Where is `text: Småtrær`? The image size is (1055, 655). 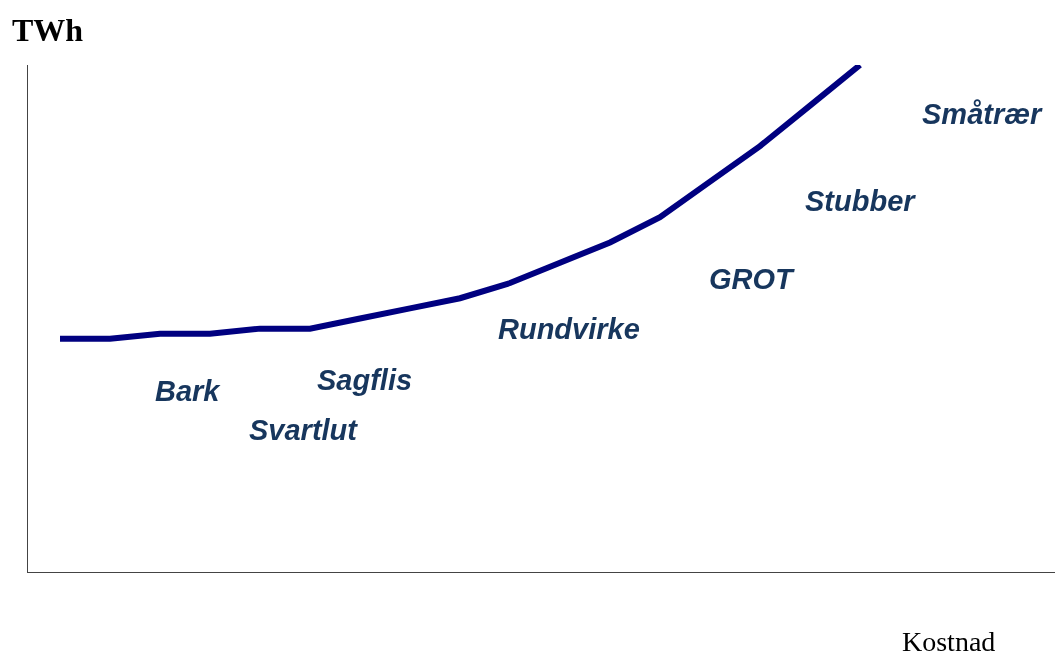 text: Småtrær is located at coordinates (982, 114).